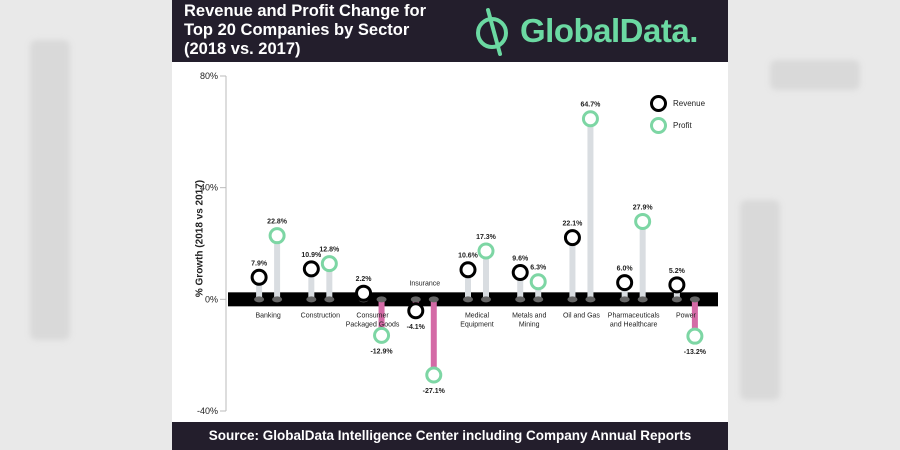 This screenshot has width=900, height=450. What do you see at coordinates (581, 315) in the screenshot?
I see `category-label: Oil and Gas` at bounding box center [581, 315].